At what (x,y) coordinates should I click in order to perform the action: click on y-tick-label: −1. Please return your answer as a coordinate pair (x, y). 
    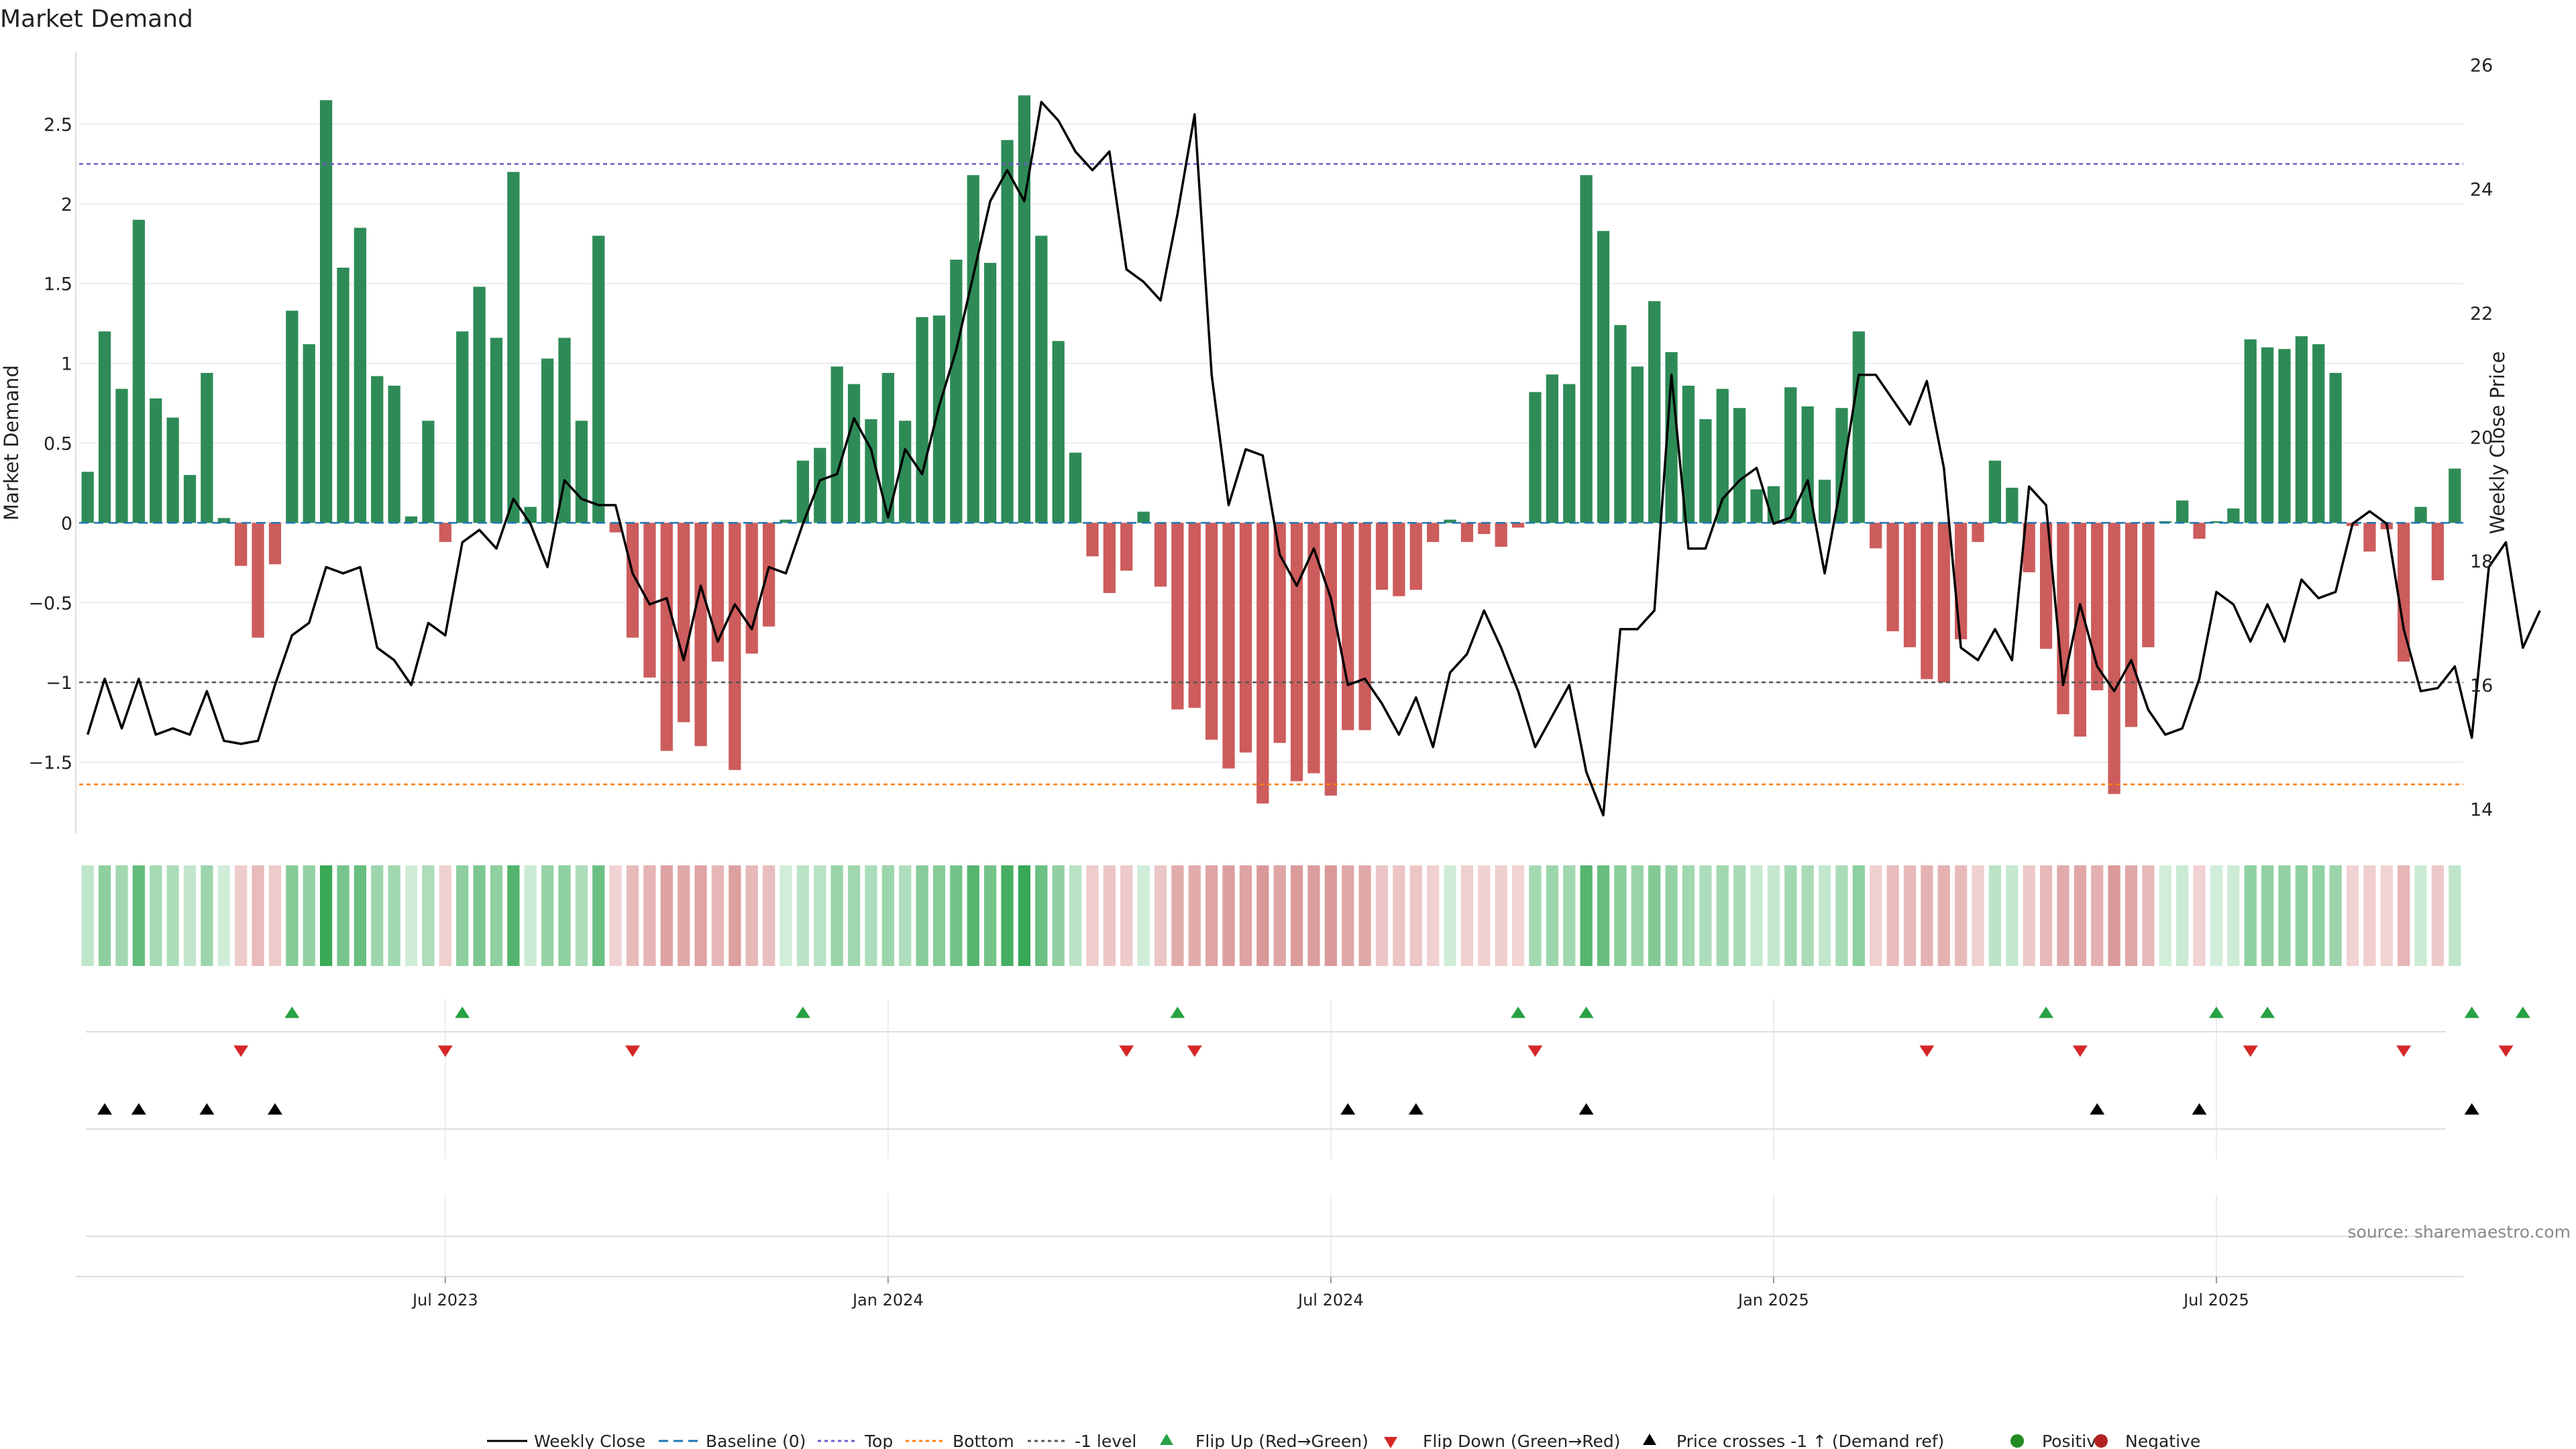
    Looking at the image, I should click on (59, 683).